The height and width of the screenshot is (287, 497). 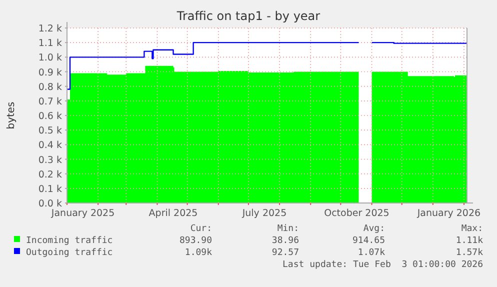 What do you see at coordinates (374, 229) in the screenshot?
I see `text: Avg:` at bounding box center [374, 229].